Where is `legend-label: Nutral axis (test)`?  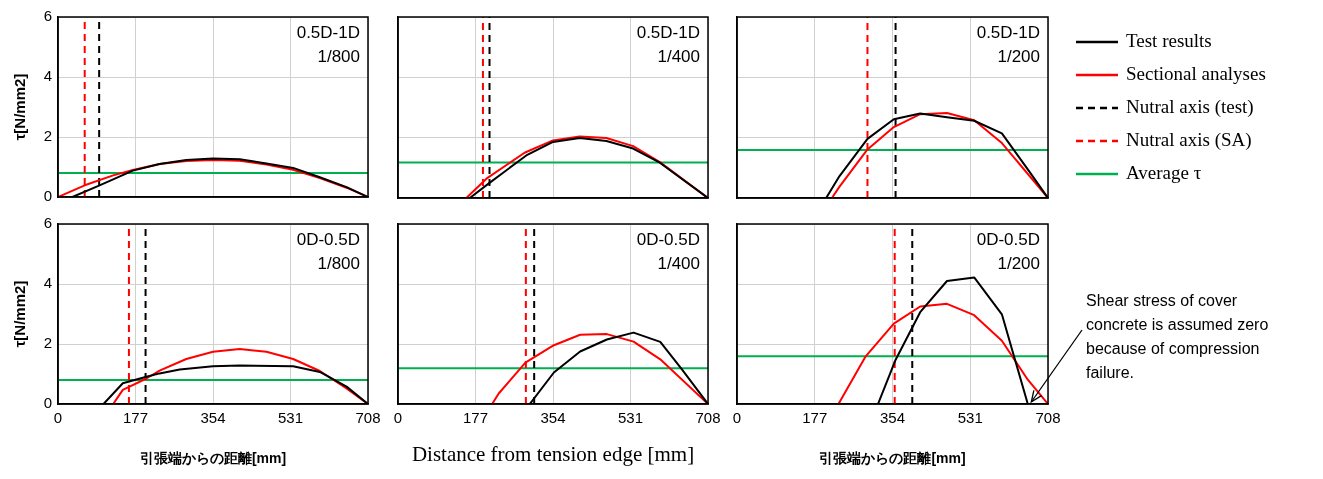 legend-label: Nutral axis (test) is located at coordinates (1190, 106).